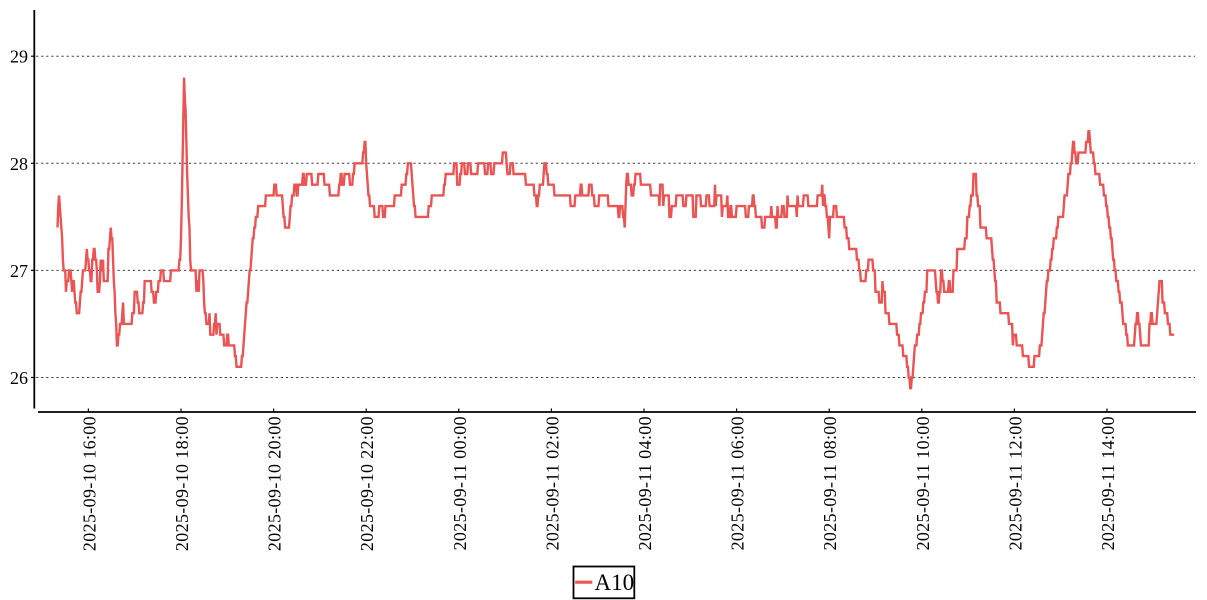  Describe the element at coordinates (830, 483) in the screenshot. I see `svg-text: 2025-09-11 08:00` at that location.